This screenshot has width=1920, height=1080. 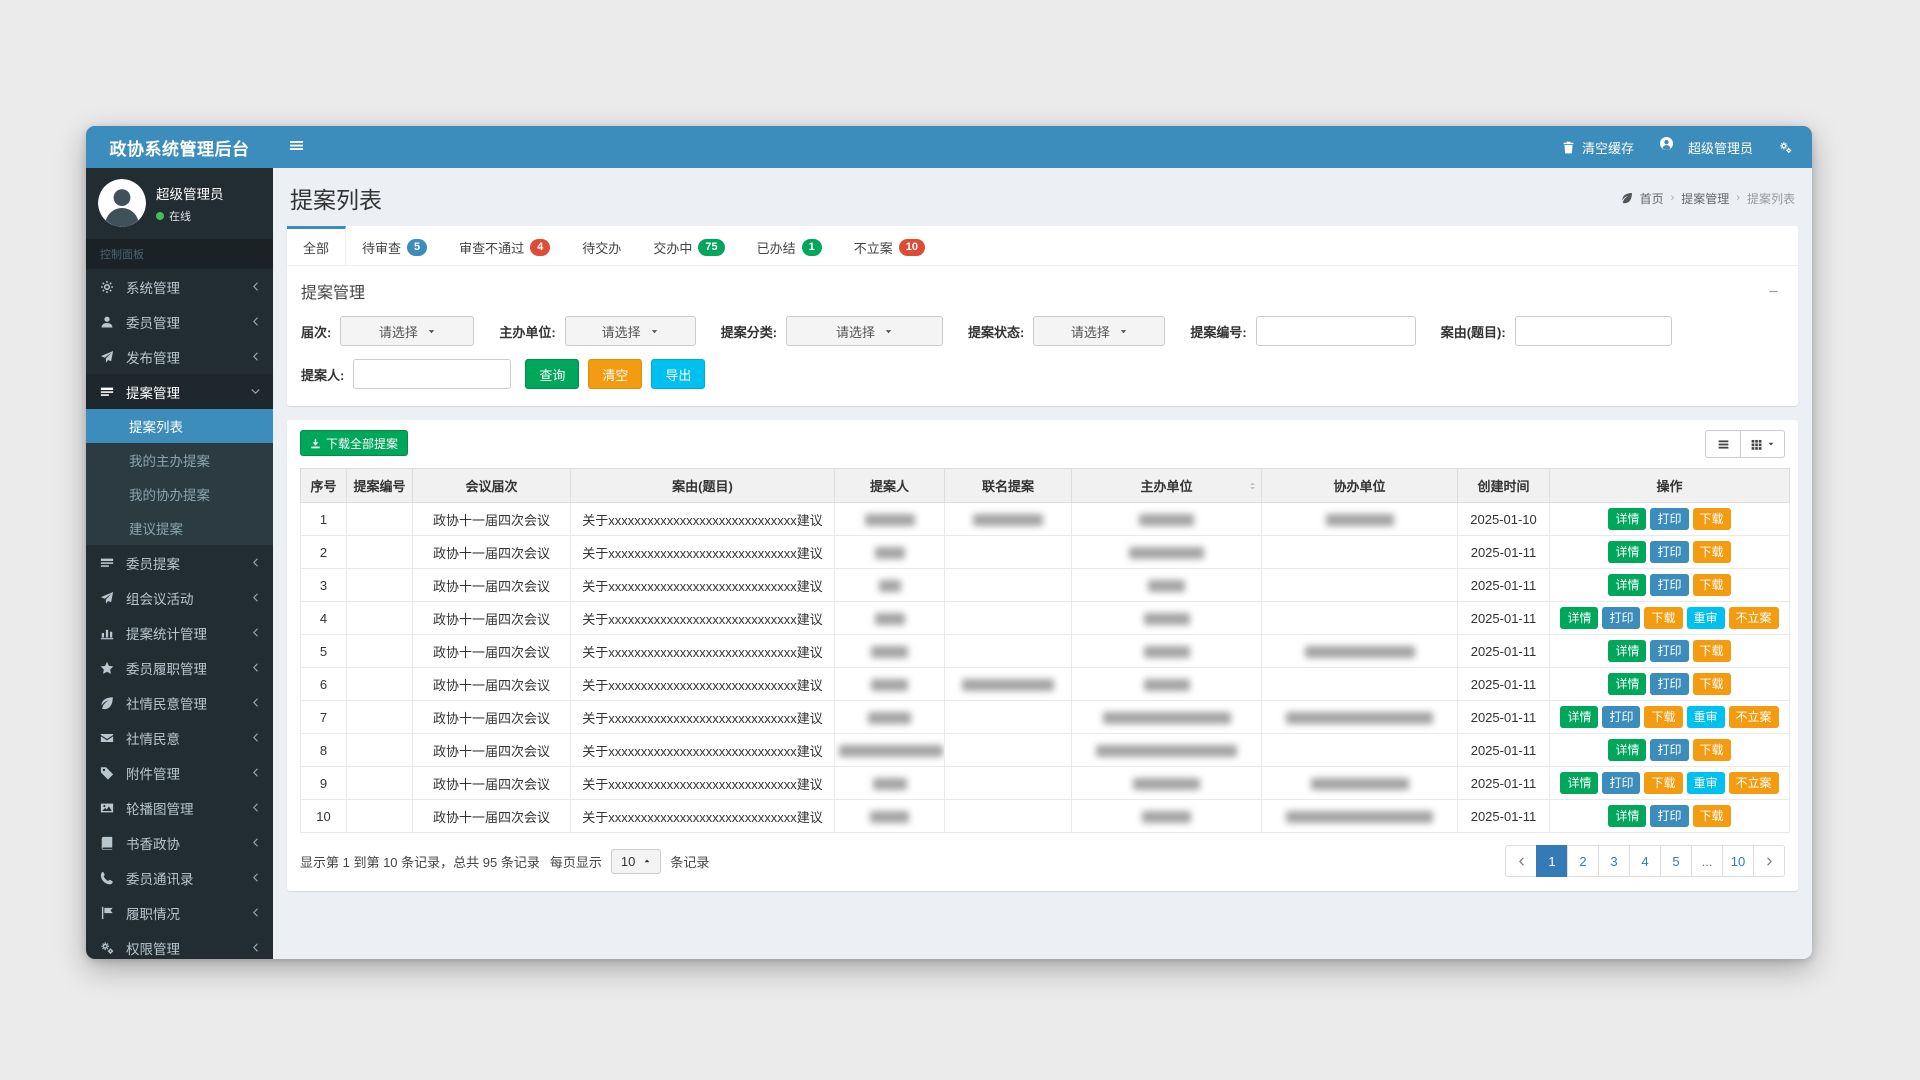 I want to click on column-header-主办单位: 主办单位, so click(x=1166, y=485).